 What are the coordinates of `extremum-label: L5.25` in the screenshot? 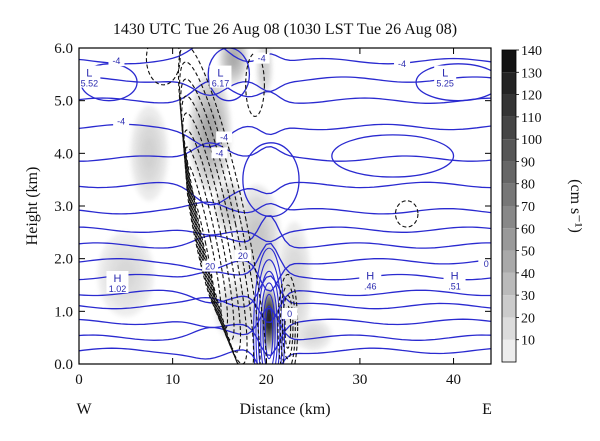 It's located at (445, 77).